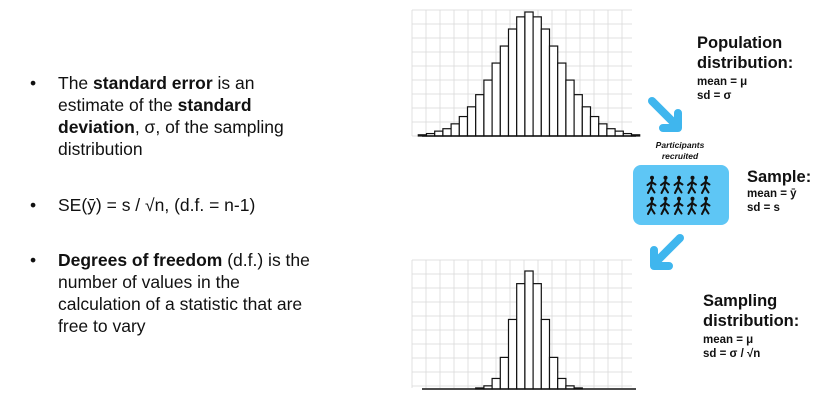 The width and height of the screenshot is (837, 406). I want to click on sampling-sd: sd = σ / √n, so click(732, 354).